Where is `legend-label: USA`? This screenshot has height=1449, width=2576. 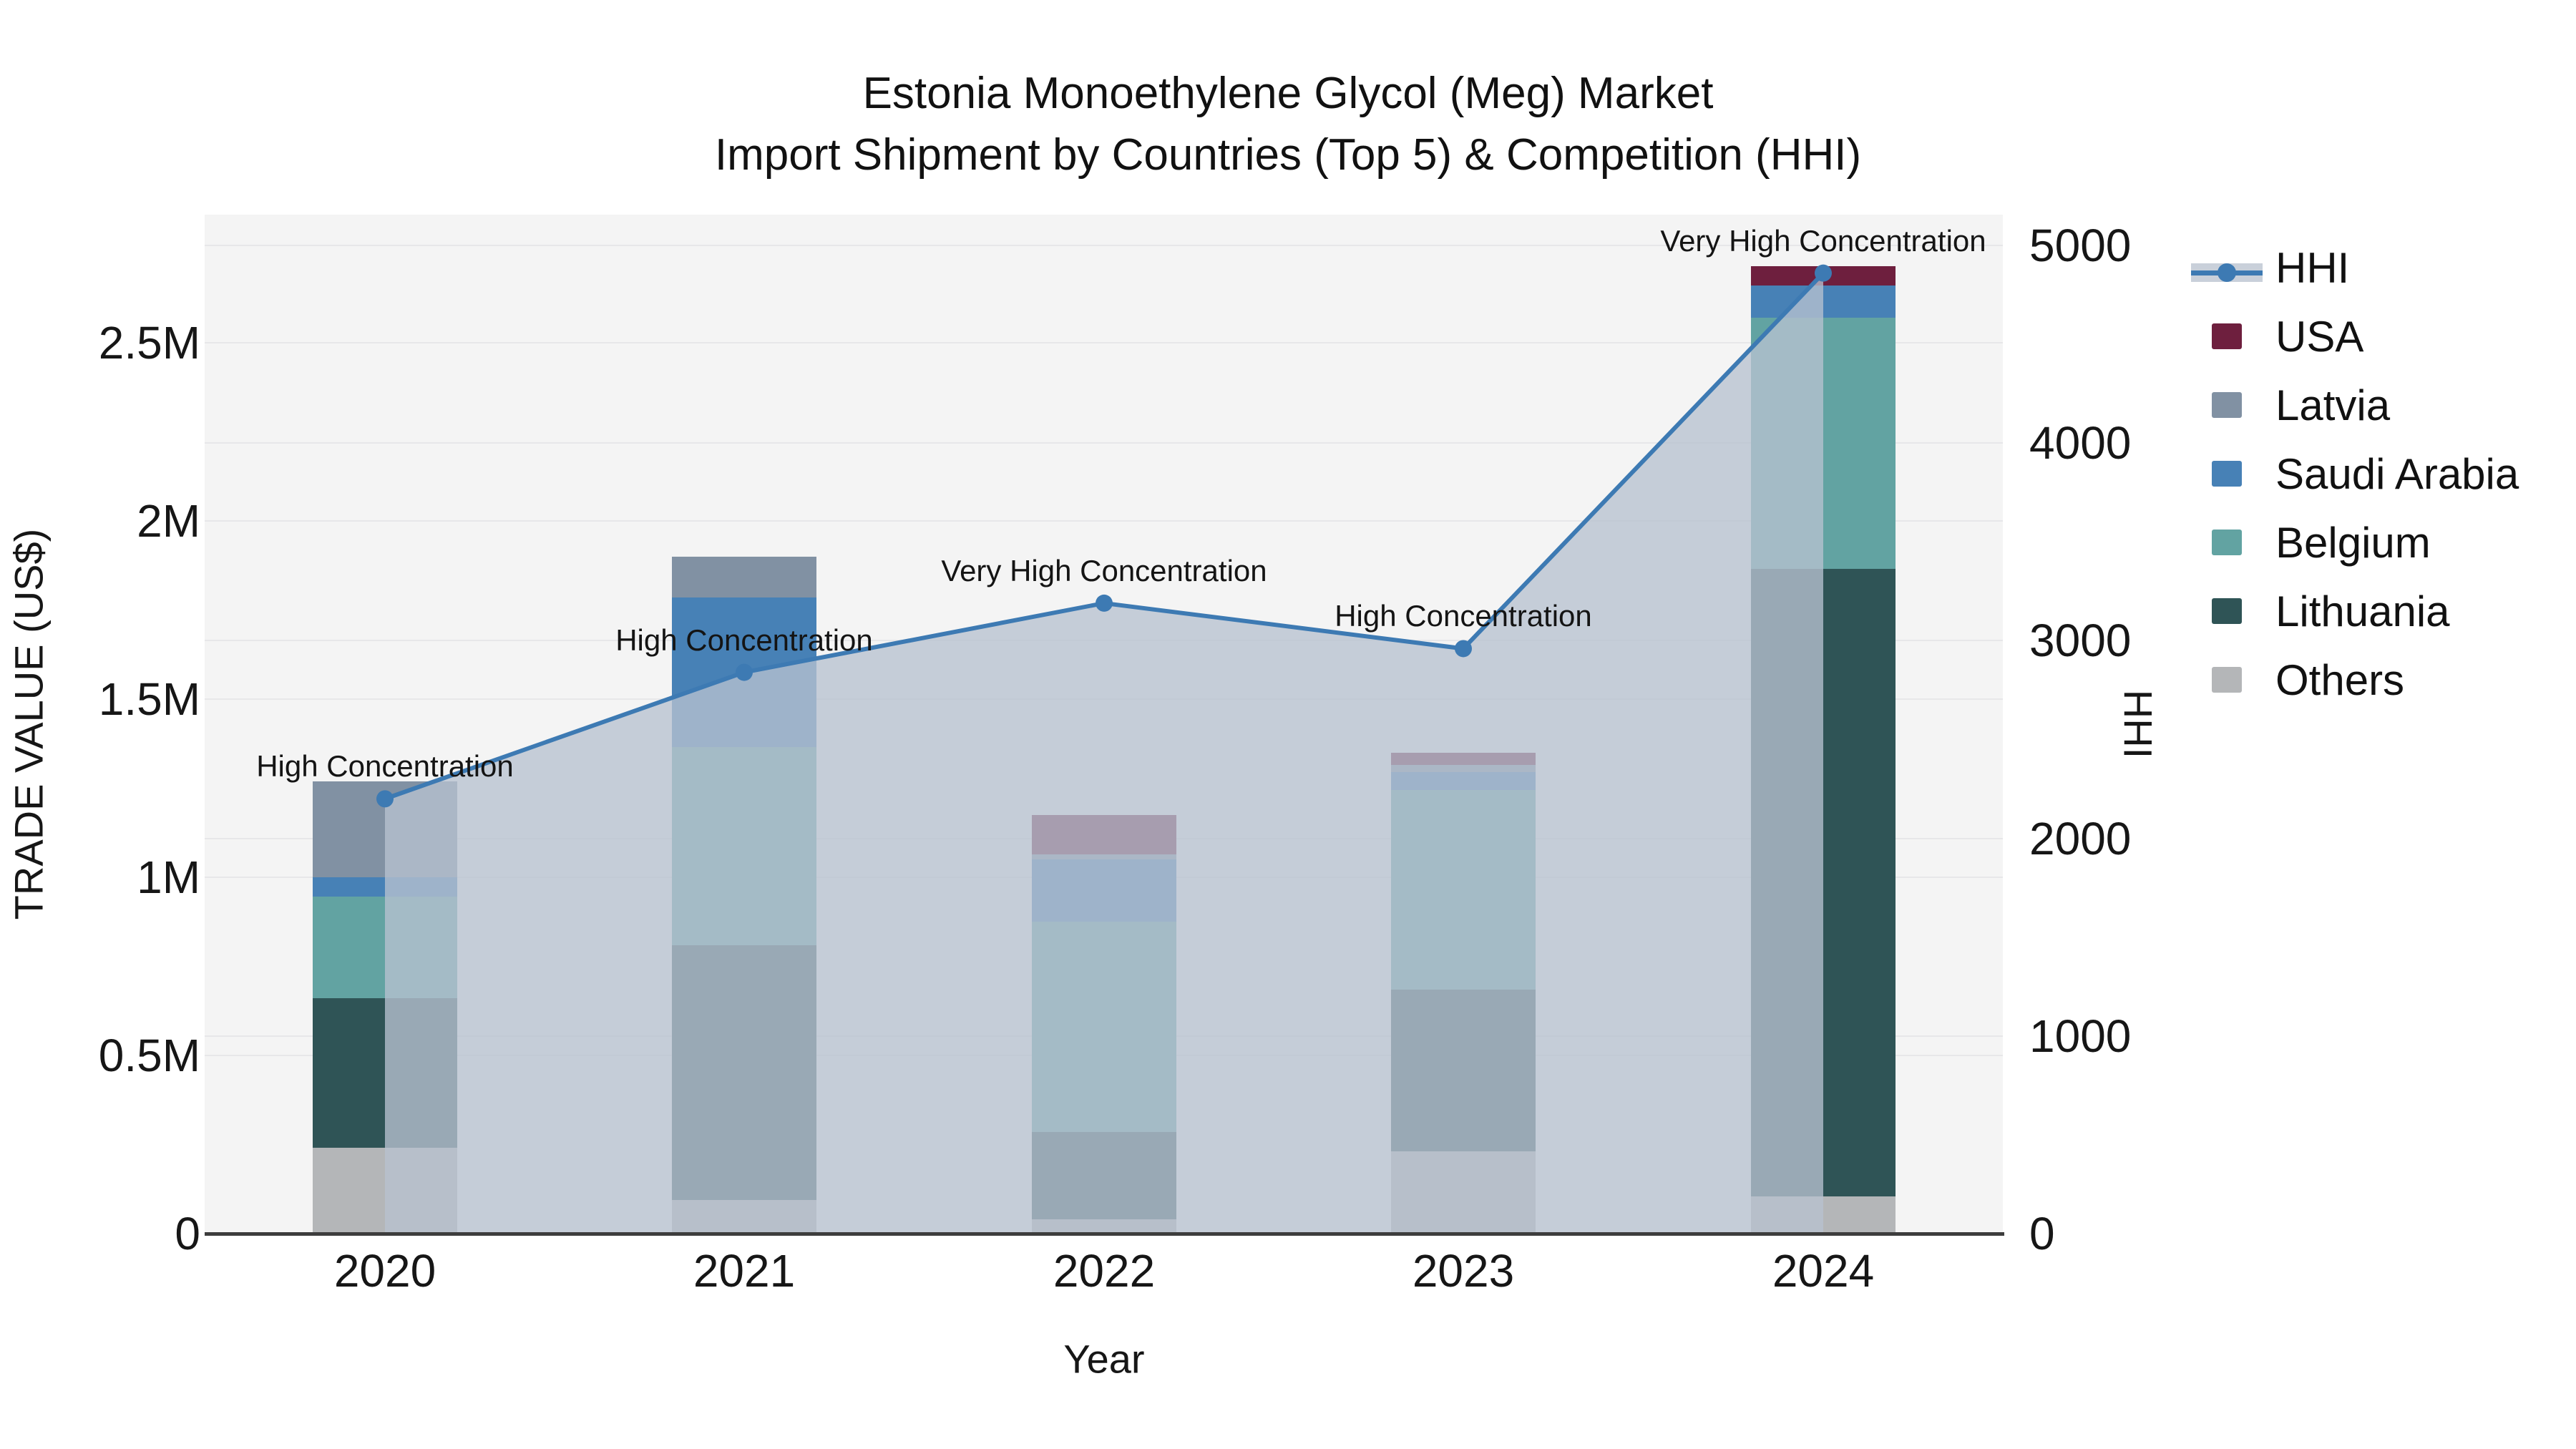
legend-label: USA is located at coordinates (2319, 336).